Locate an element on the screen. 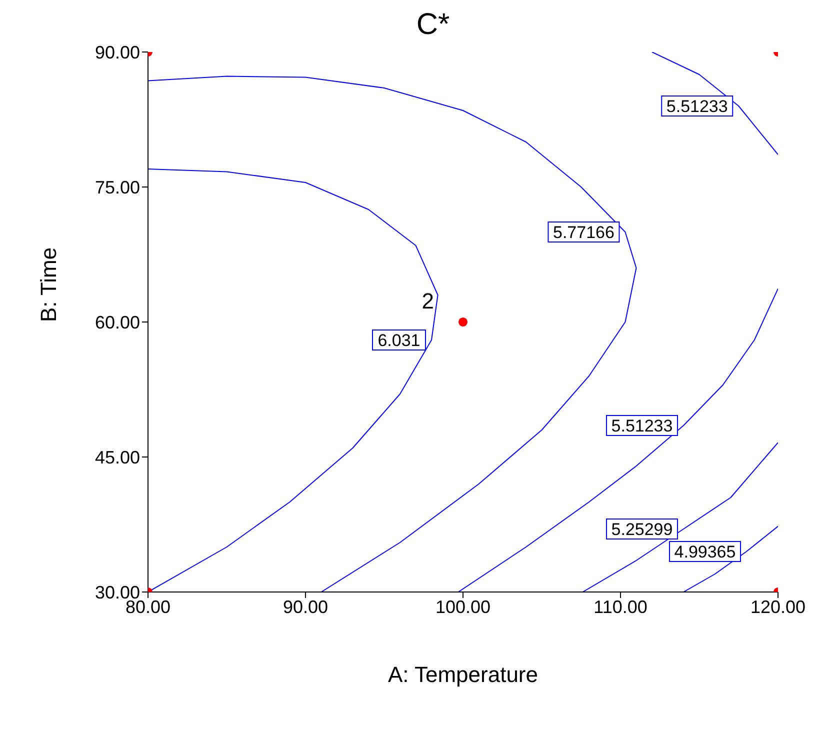  y-tick-label: 45.00 is located at coordinates (117, 457).